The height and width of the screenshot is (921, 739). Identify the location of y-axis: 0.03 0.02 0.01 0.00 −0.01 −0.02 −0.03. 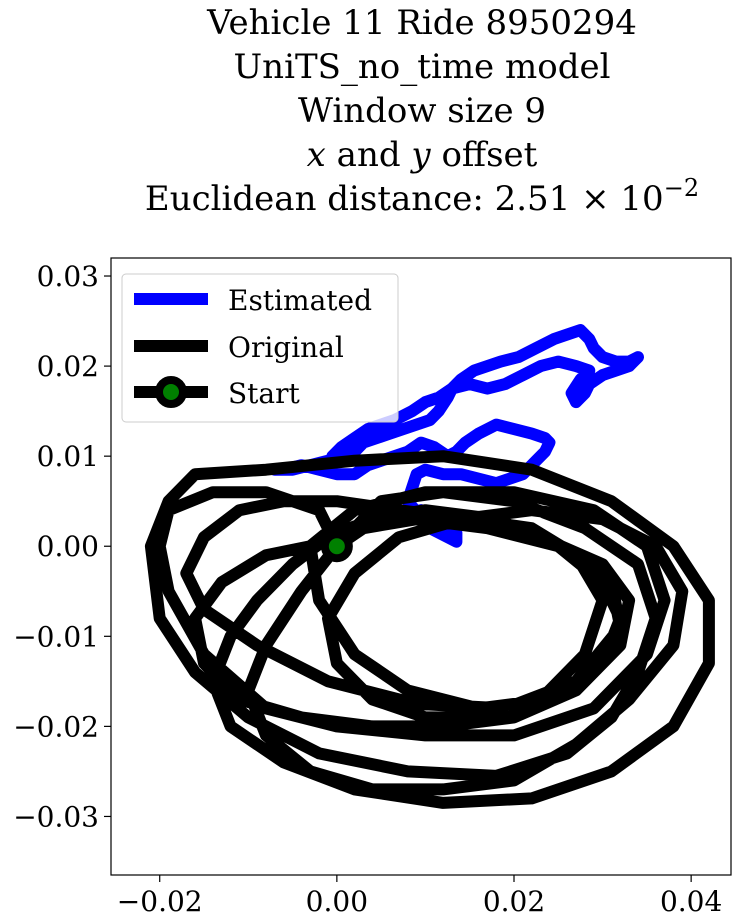
(62, 546).